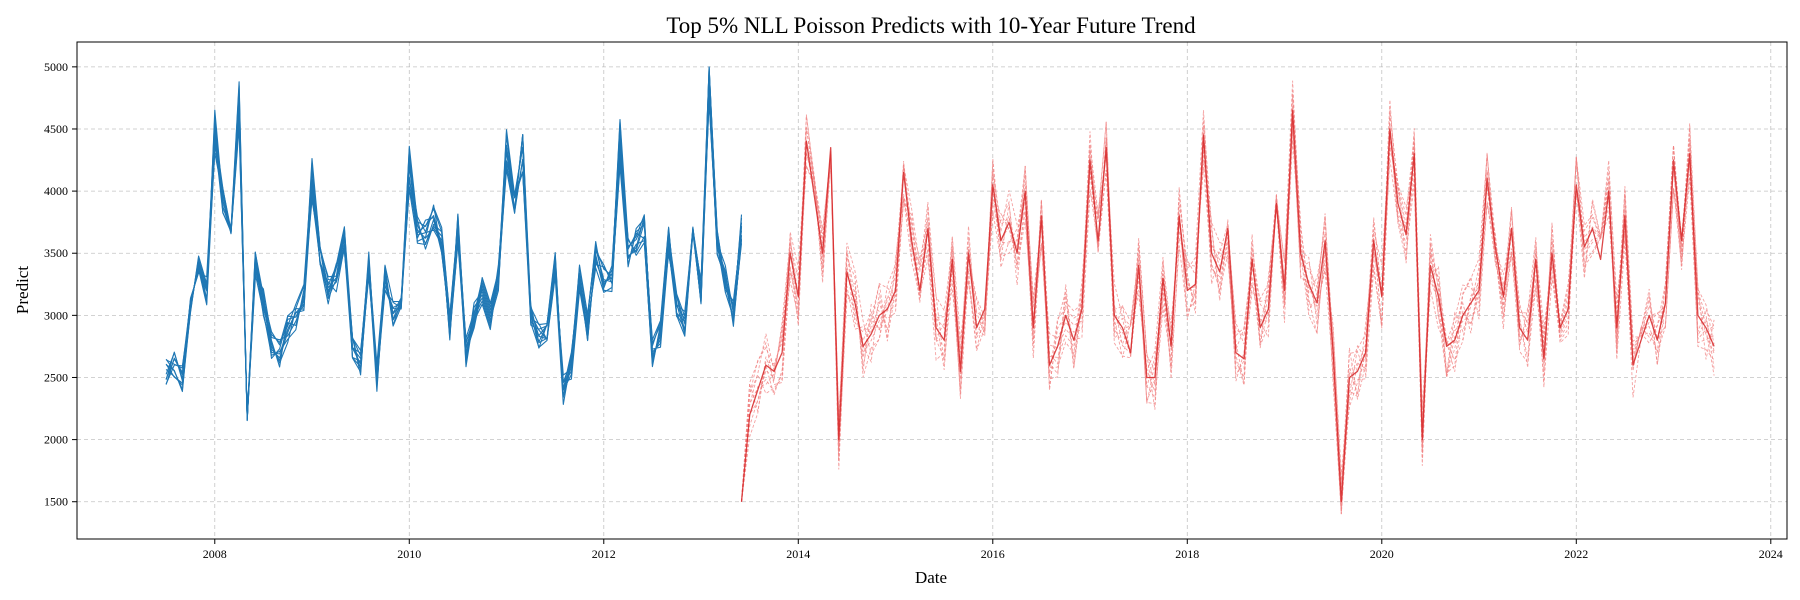  I want to click on x-tick-label: 2016, so click(993, 554).